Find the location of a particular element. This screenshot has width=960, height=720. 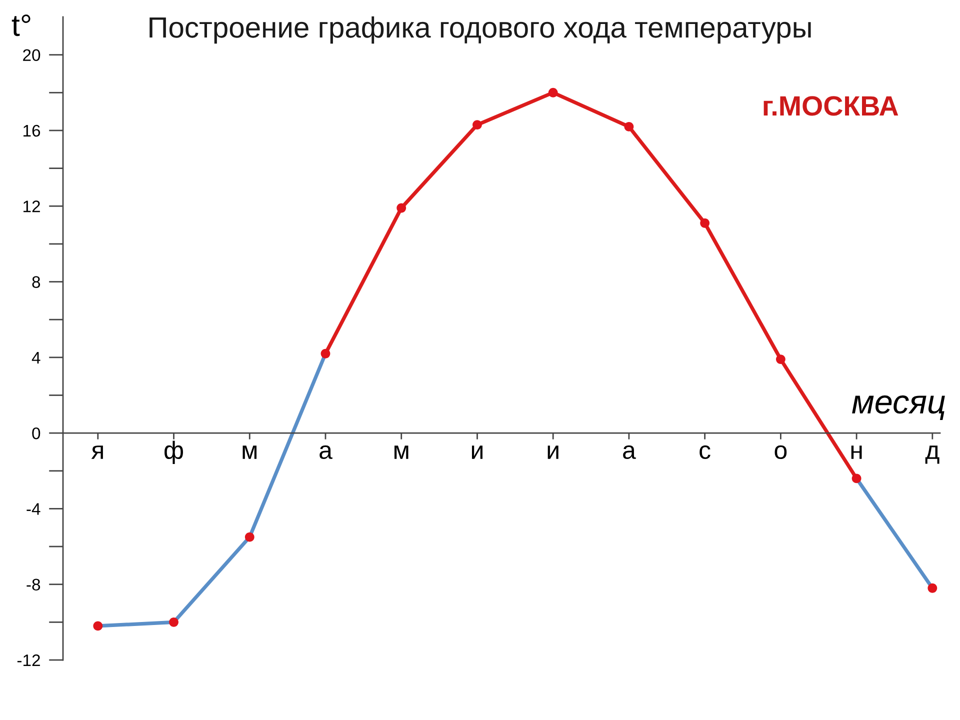

y-tick-label: -8 is located at coordinates (33, 584).